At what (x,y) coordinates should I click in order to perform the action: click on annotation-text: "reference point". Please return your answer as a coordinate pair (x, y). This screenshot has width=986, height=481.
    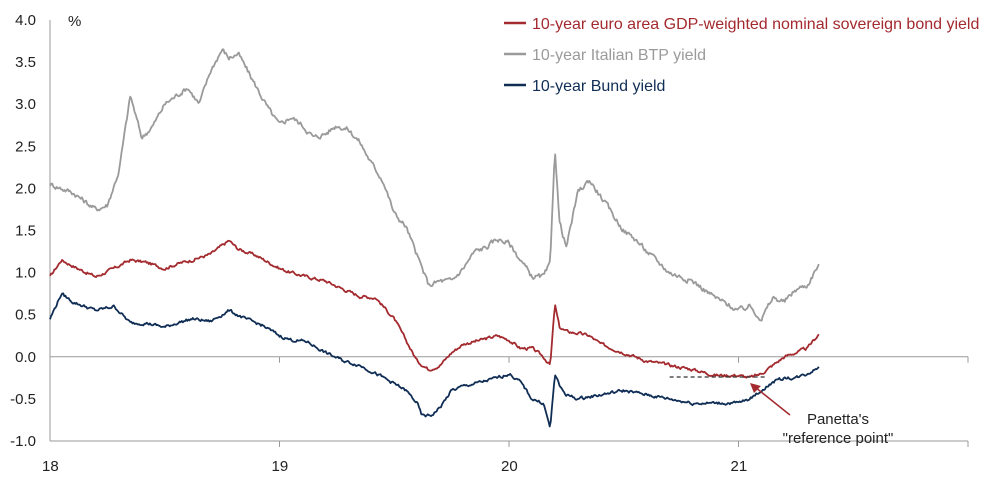
    Looking at the image, I should click on (838, 438).